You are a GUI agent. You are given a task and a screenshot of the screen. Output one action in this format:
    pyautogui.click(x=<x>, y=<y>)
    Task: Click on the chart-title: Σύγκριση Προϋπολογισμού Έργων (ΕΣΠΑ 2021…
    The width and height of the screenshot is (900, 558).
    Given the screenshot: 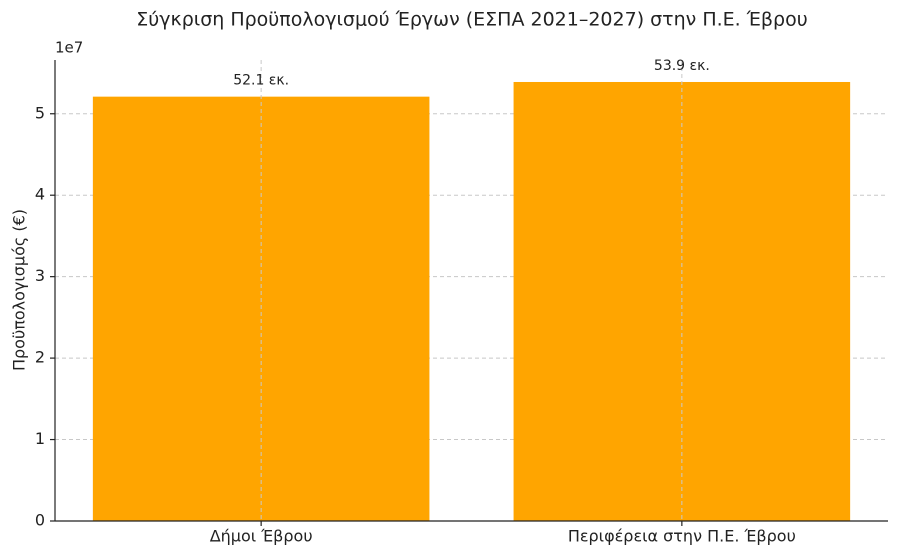 What is the action you would take?
    pyautogui.click(x=471, y=20)
    